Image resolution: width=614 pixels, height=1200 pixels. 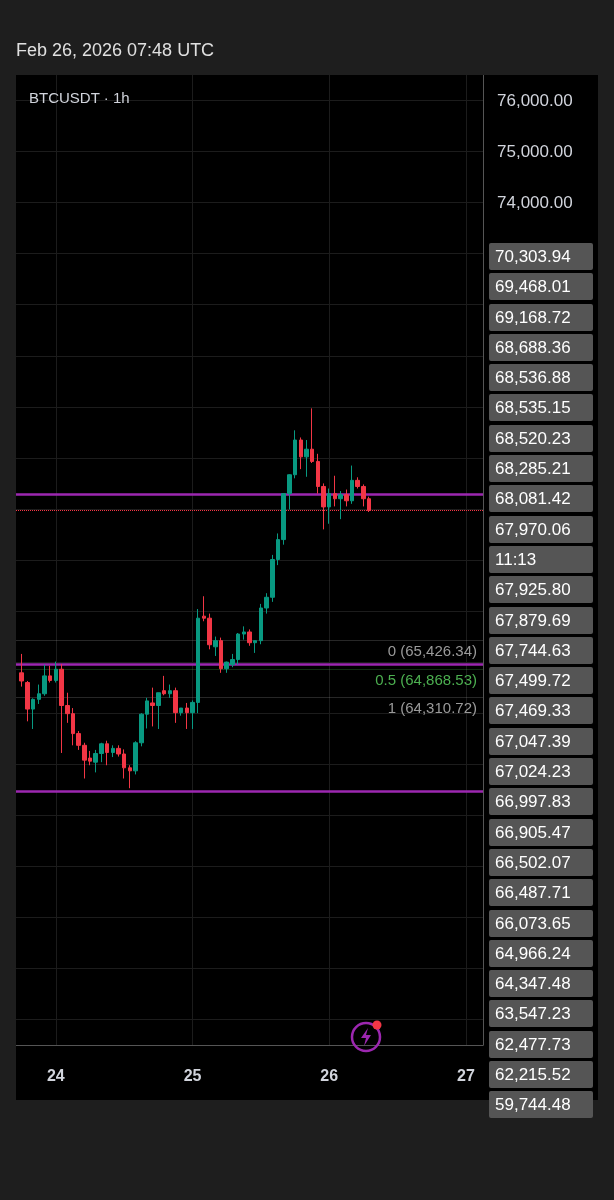 I want to click on x-tick-label: 26, so click(x=329, y=1075).